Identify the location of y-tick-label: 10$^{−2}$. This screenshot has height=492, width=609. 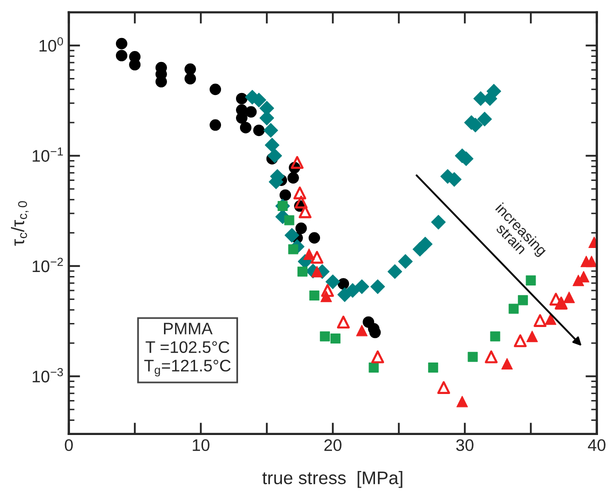
(47, 265).